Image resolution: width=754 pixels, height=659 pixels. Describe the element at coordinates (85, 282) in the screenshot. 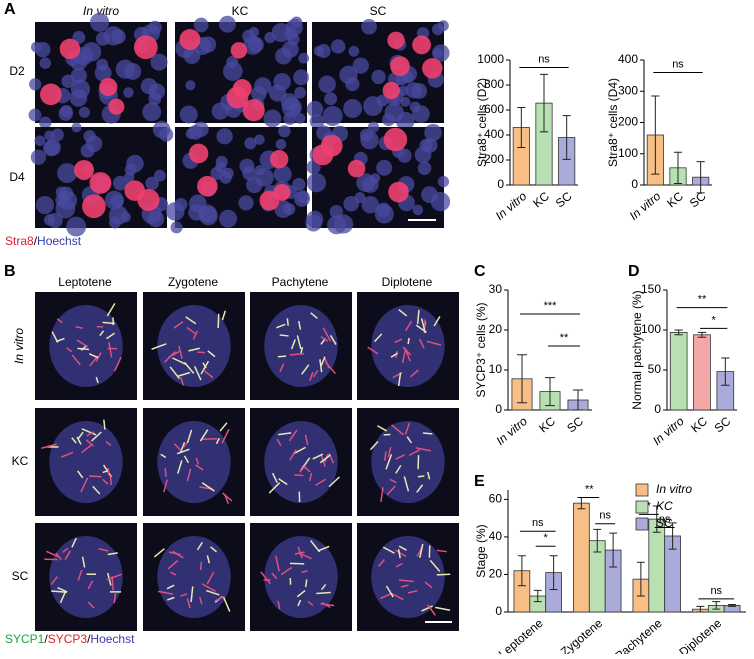

I see `column-label: Leptotene` at that location.